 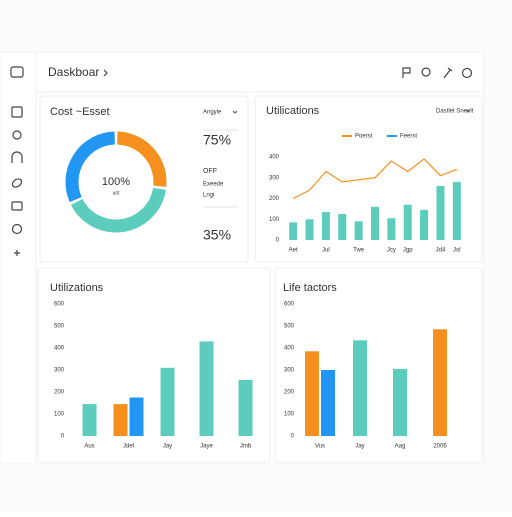 I want to click on center-label: 100%, so click(x=116, y=182).